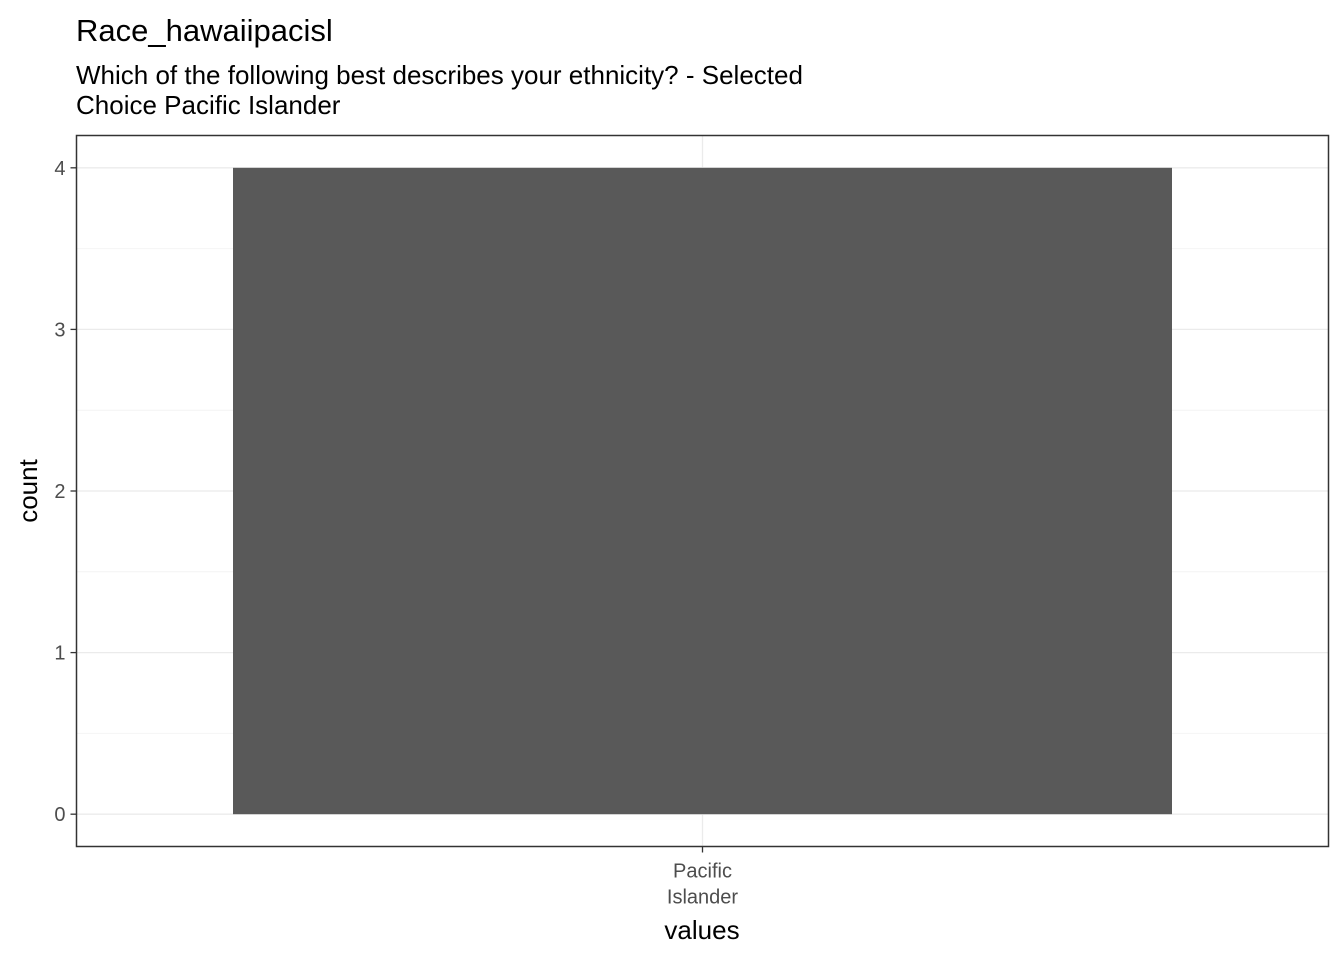 The height and width of the screenshot is (960, 1344). What do you see at coordinates (59, 492) in the screenshot?
I see `y-tick-label: 2` at bounding box center [59, 492].